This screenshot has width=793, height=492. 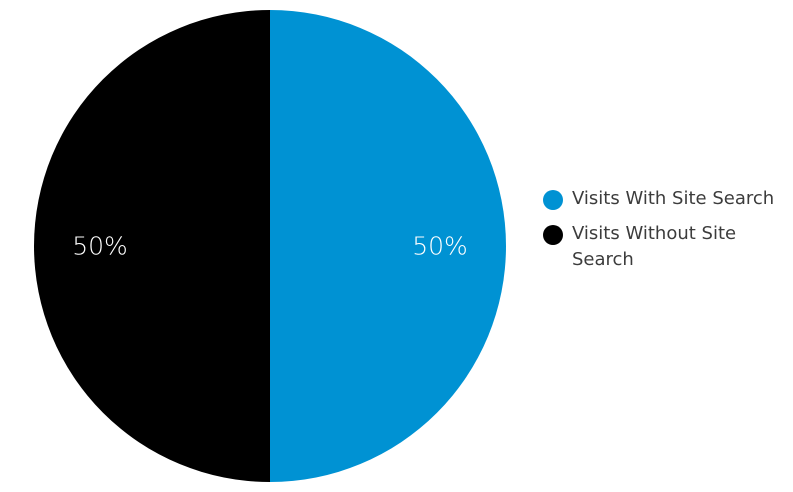 I want to click on pie-value-labels: 50% 50%, so click(x=270, y=246).